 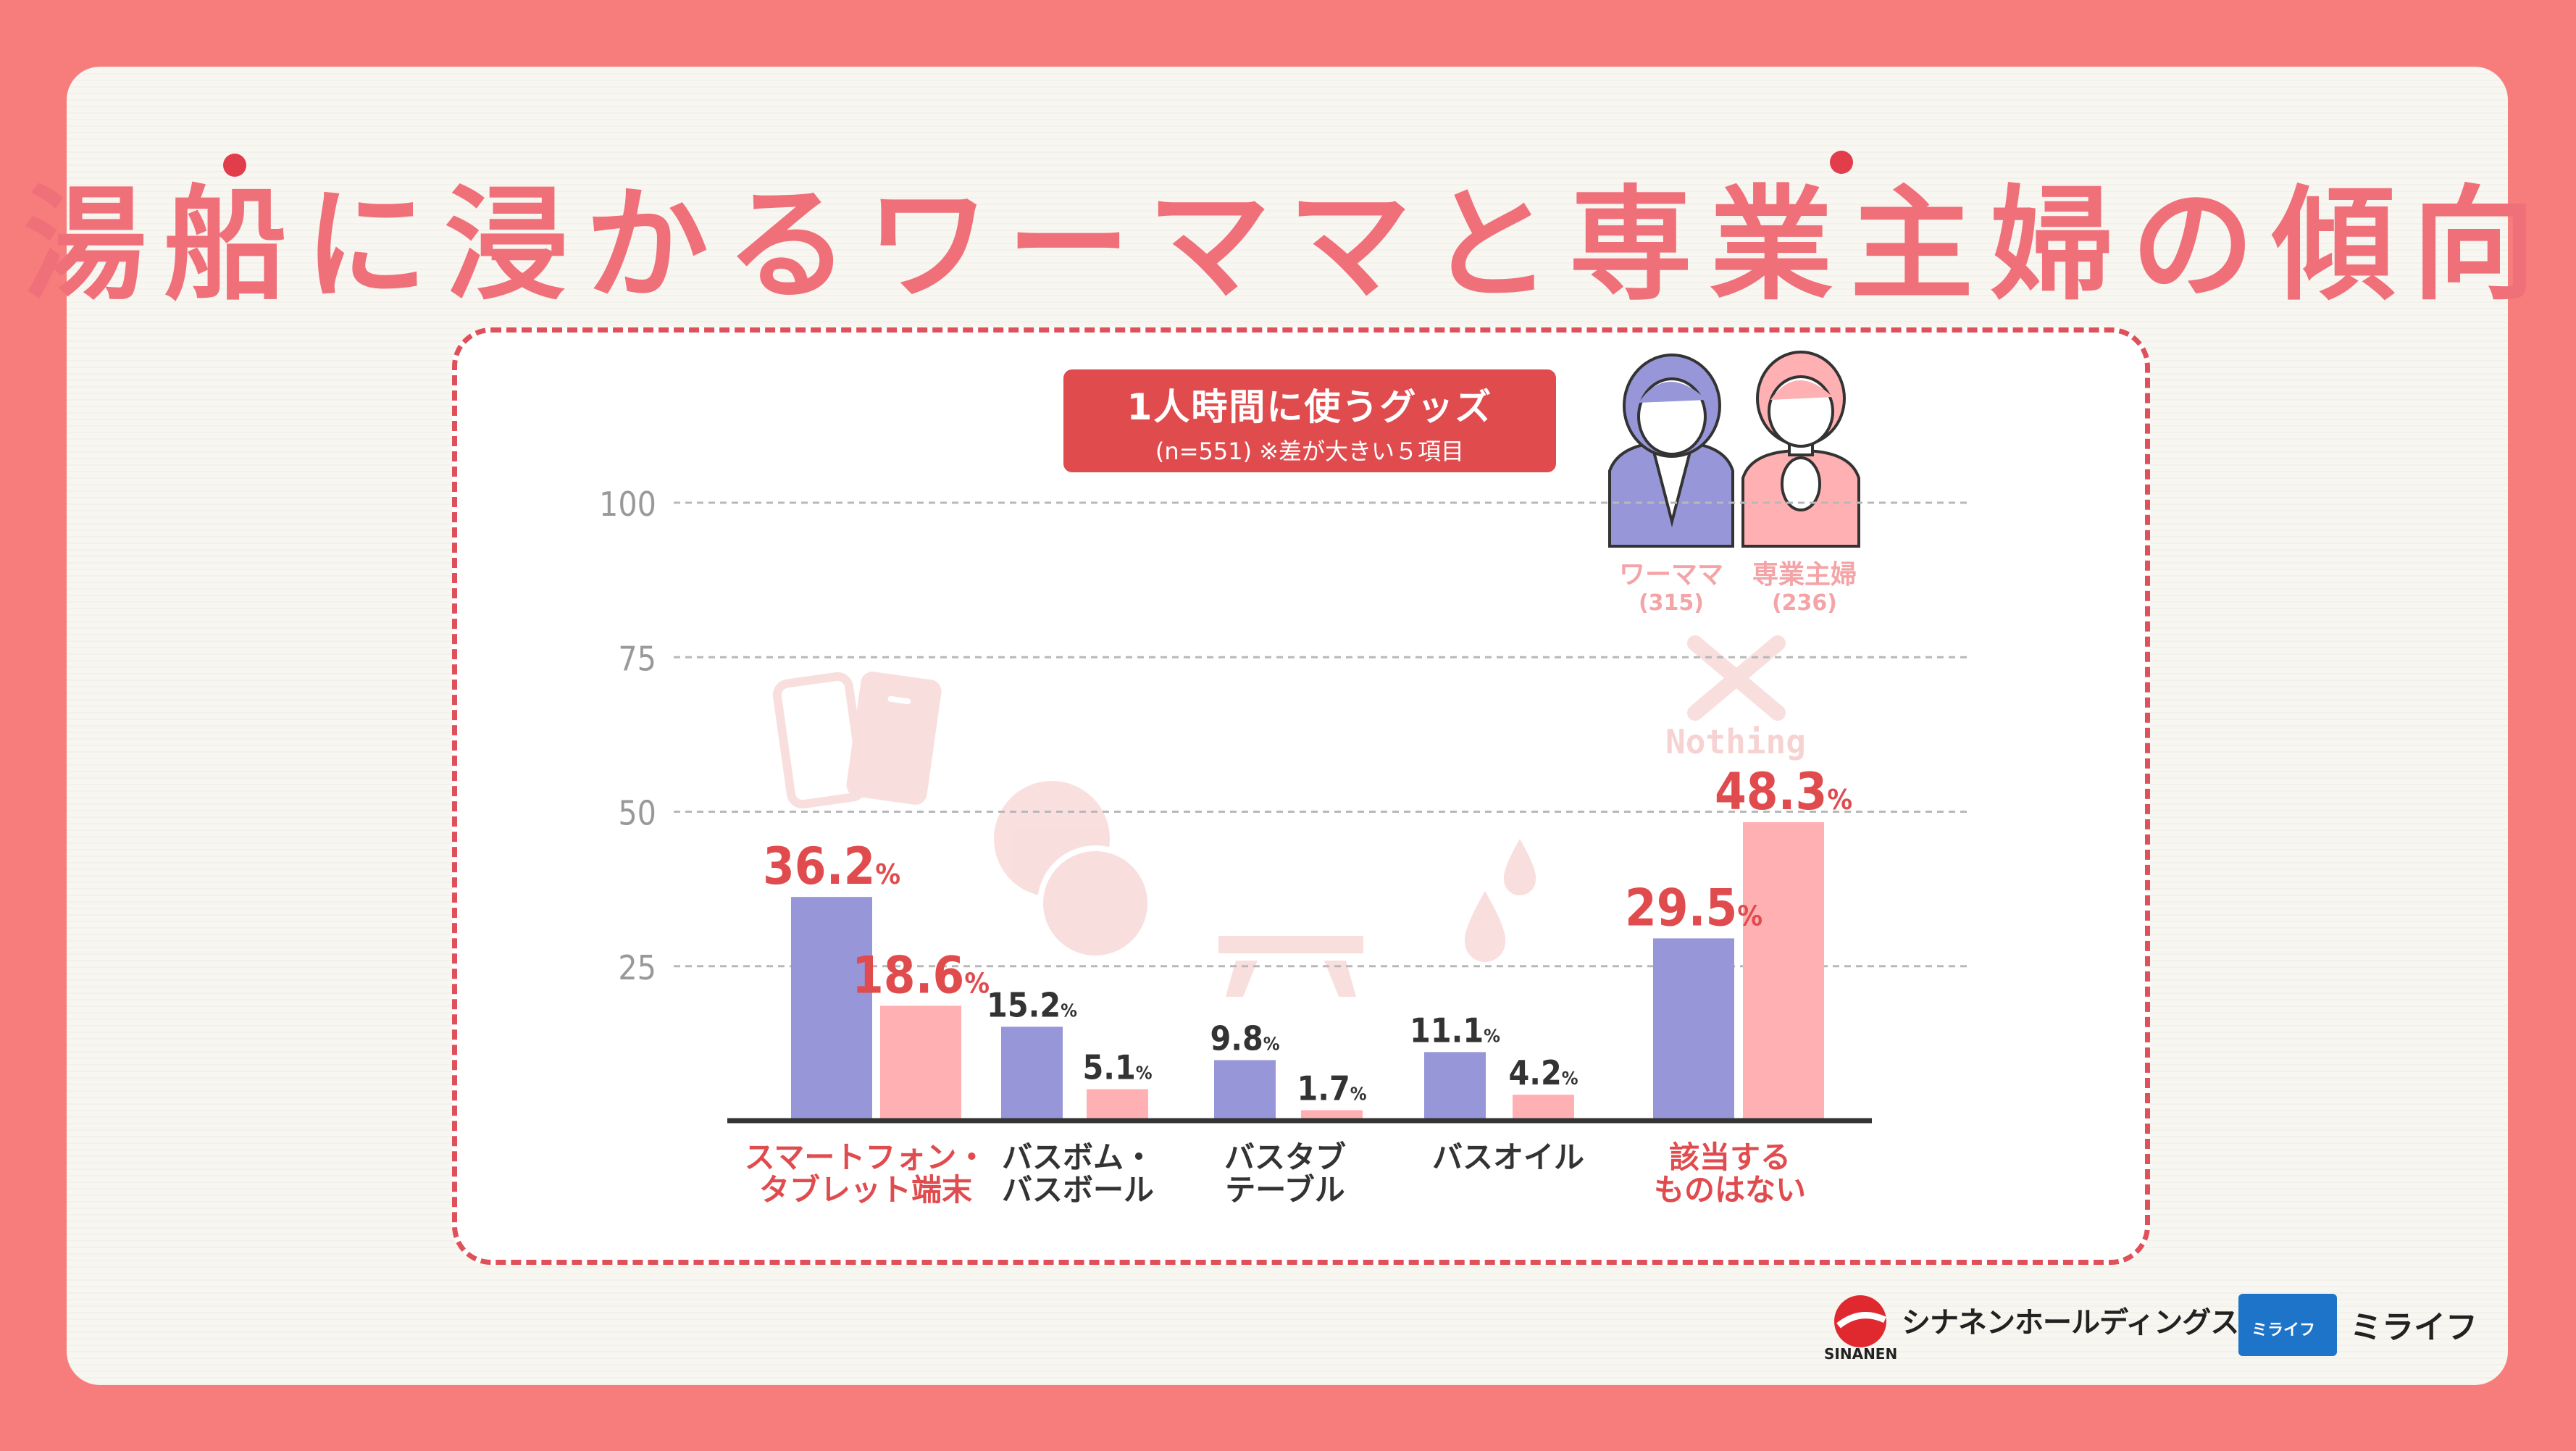 I want to click on oil-drop-icon, so click(x=1500, y=900).